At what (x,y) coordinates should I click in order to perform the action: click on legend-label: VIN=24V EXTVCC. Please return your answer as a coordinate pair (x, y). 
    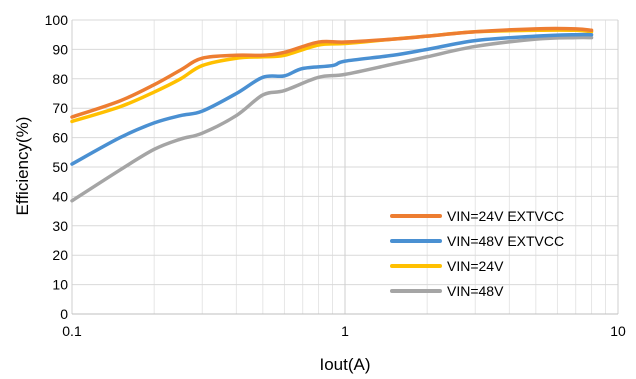
    Looking at the image, I should click on (505, 216).